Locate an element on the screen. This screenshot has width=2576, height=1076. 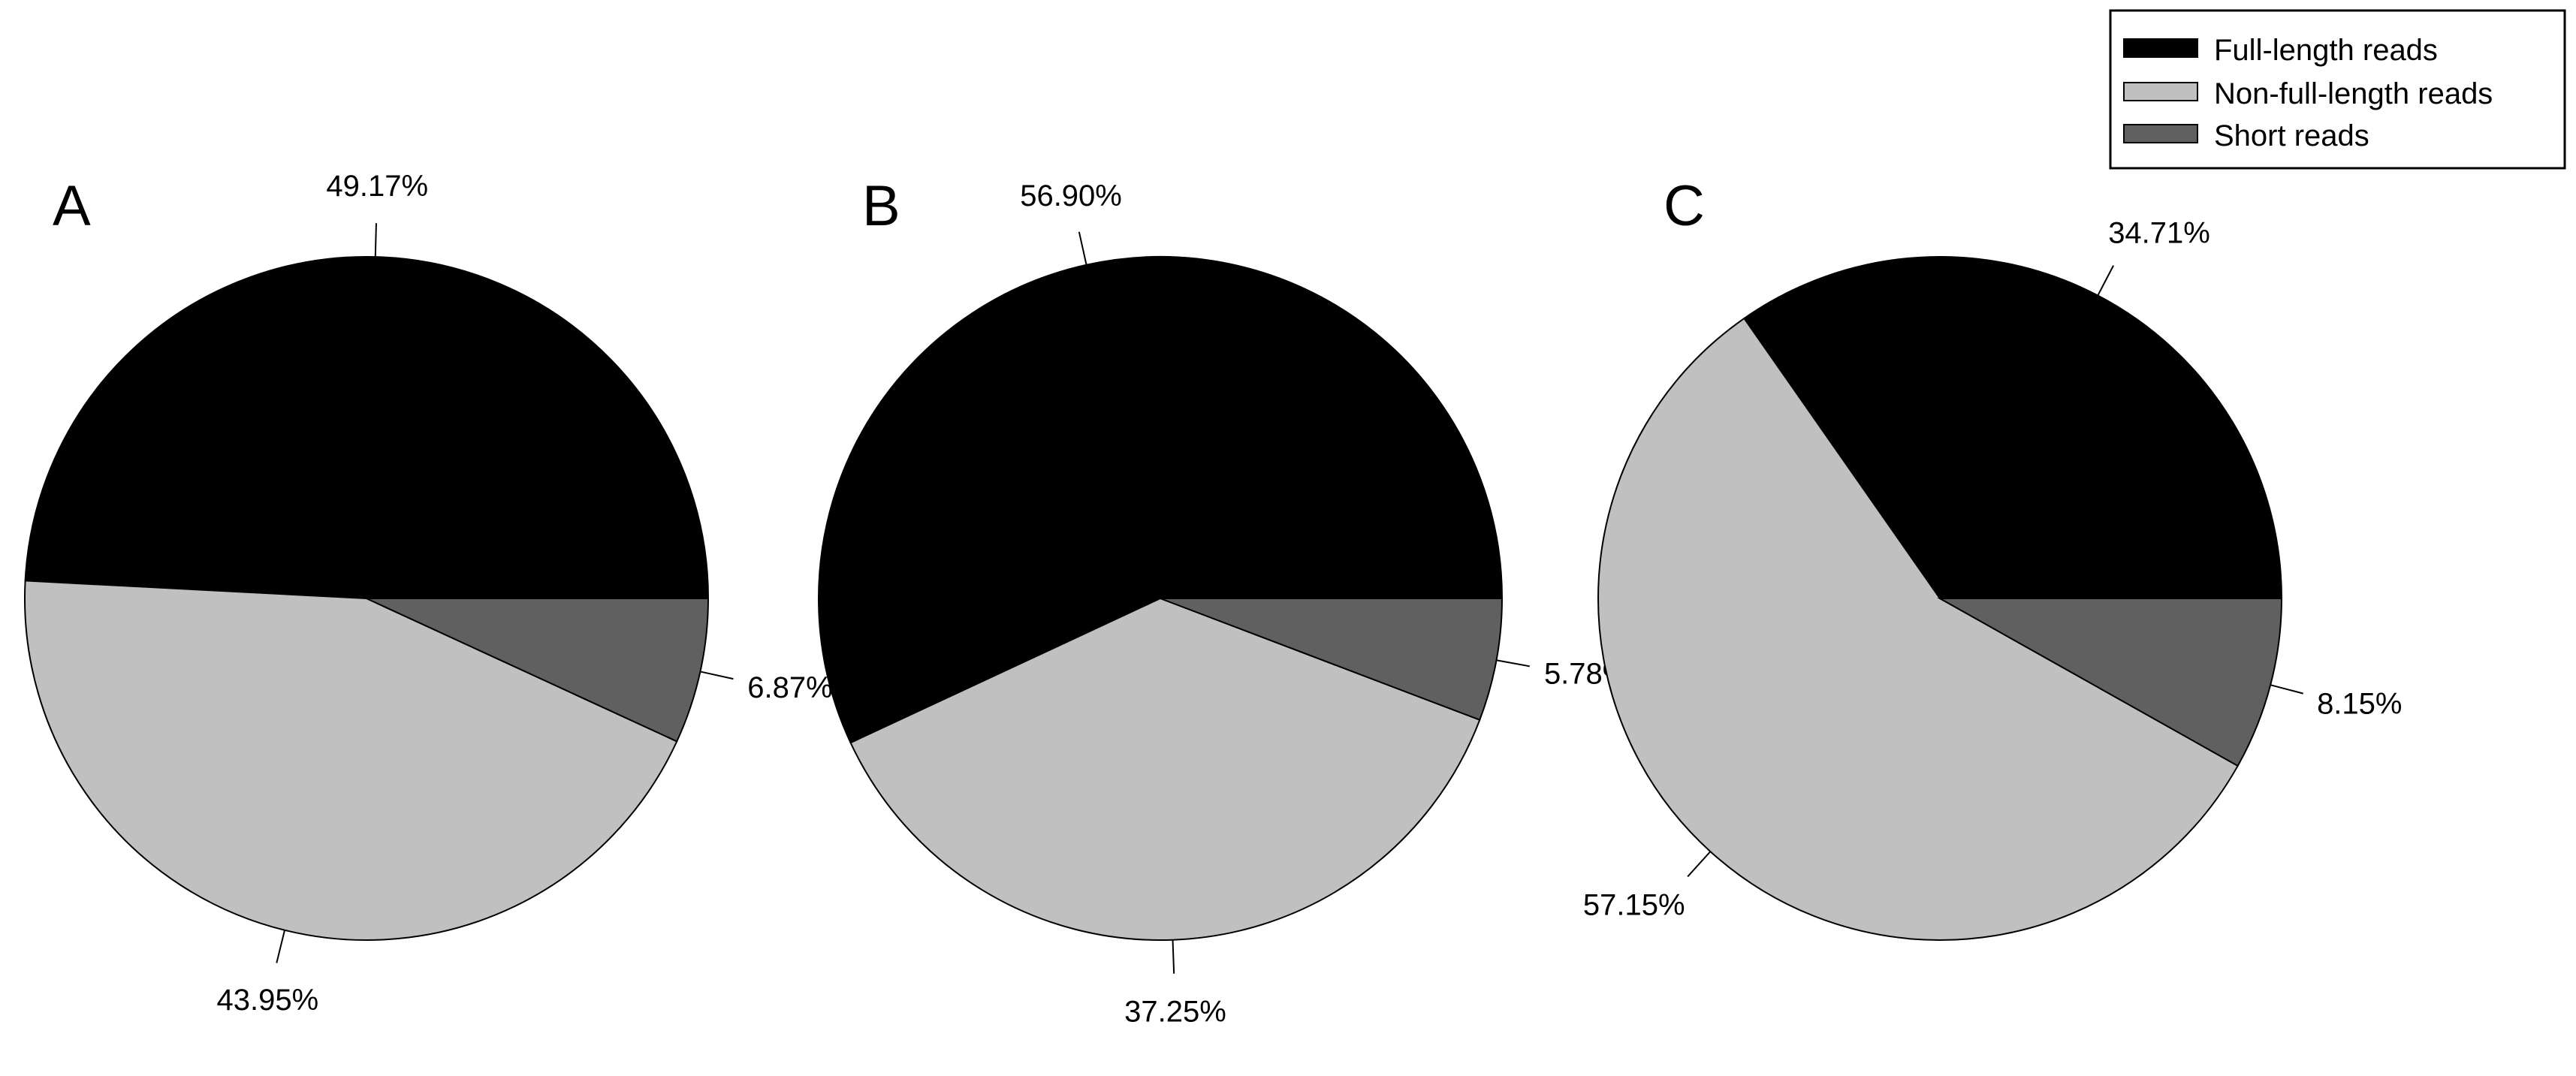
panel-letter: A is located at coordinates (72, 206).